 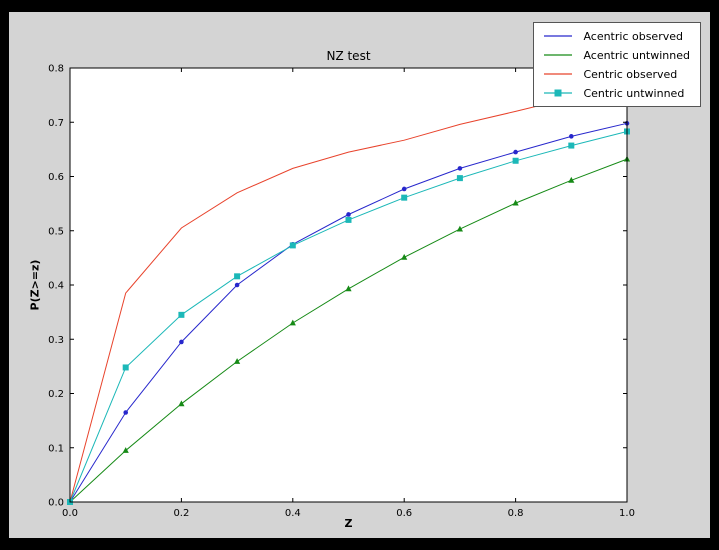 What do you see at coordinates (35, 285) in the screenshot?
I see `y-axis-label: P(Z>=z)` at bounding box center [35, 285].